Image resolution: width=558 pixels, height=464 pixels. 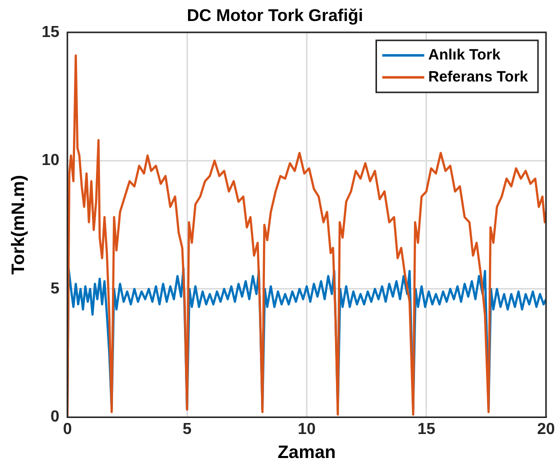 What do you see at coordinates (51, 32) in the screenshot?
I see `y-tick-label: 15` at bounding box center [51, 32].